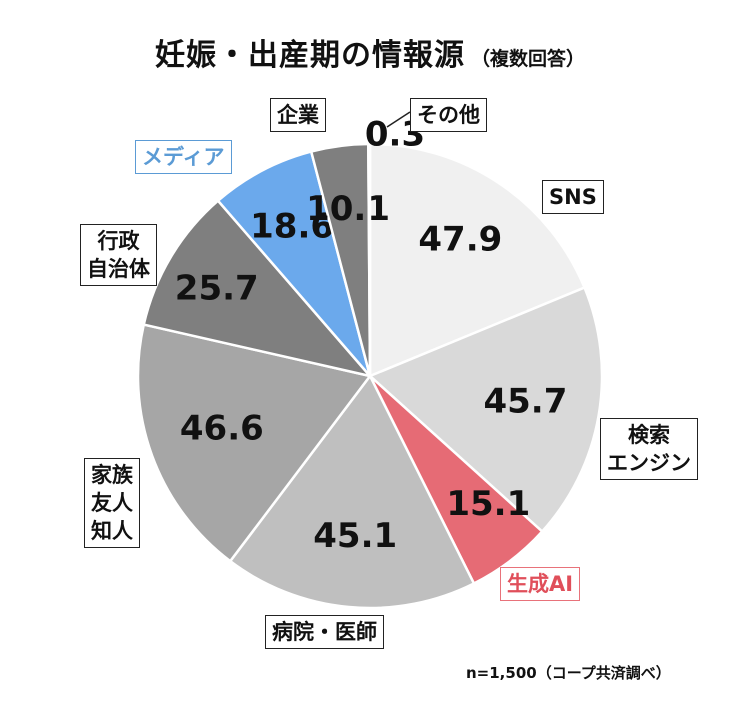 The height and width of the screenshot is (720, 740). I want to click on slice-value-company: 10.1, so click(348, 209).